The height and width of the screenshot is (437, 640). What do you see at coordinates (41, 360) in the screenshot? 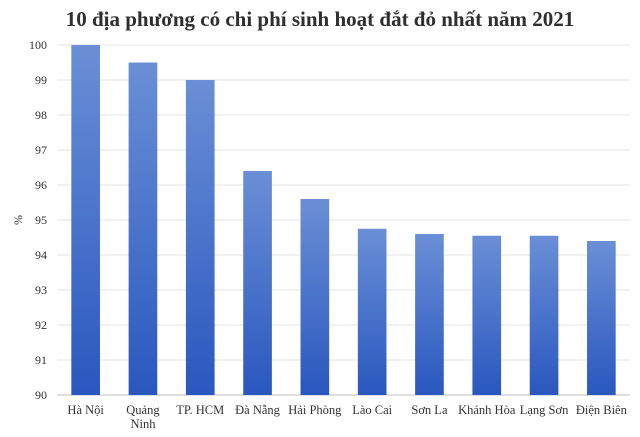
I see `y-tick-label: 91` at bounding box center [41, 360].